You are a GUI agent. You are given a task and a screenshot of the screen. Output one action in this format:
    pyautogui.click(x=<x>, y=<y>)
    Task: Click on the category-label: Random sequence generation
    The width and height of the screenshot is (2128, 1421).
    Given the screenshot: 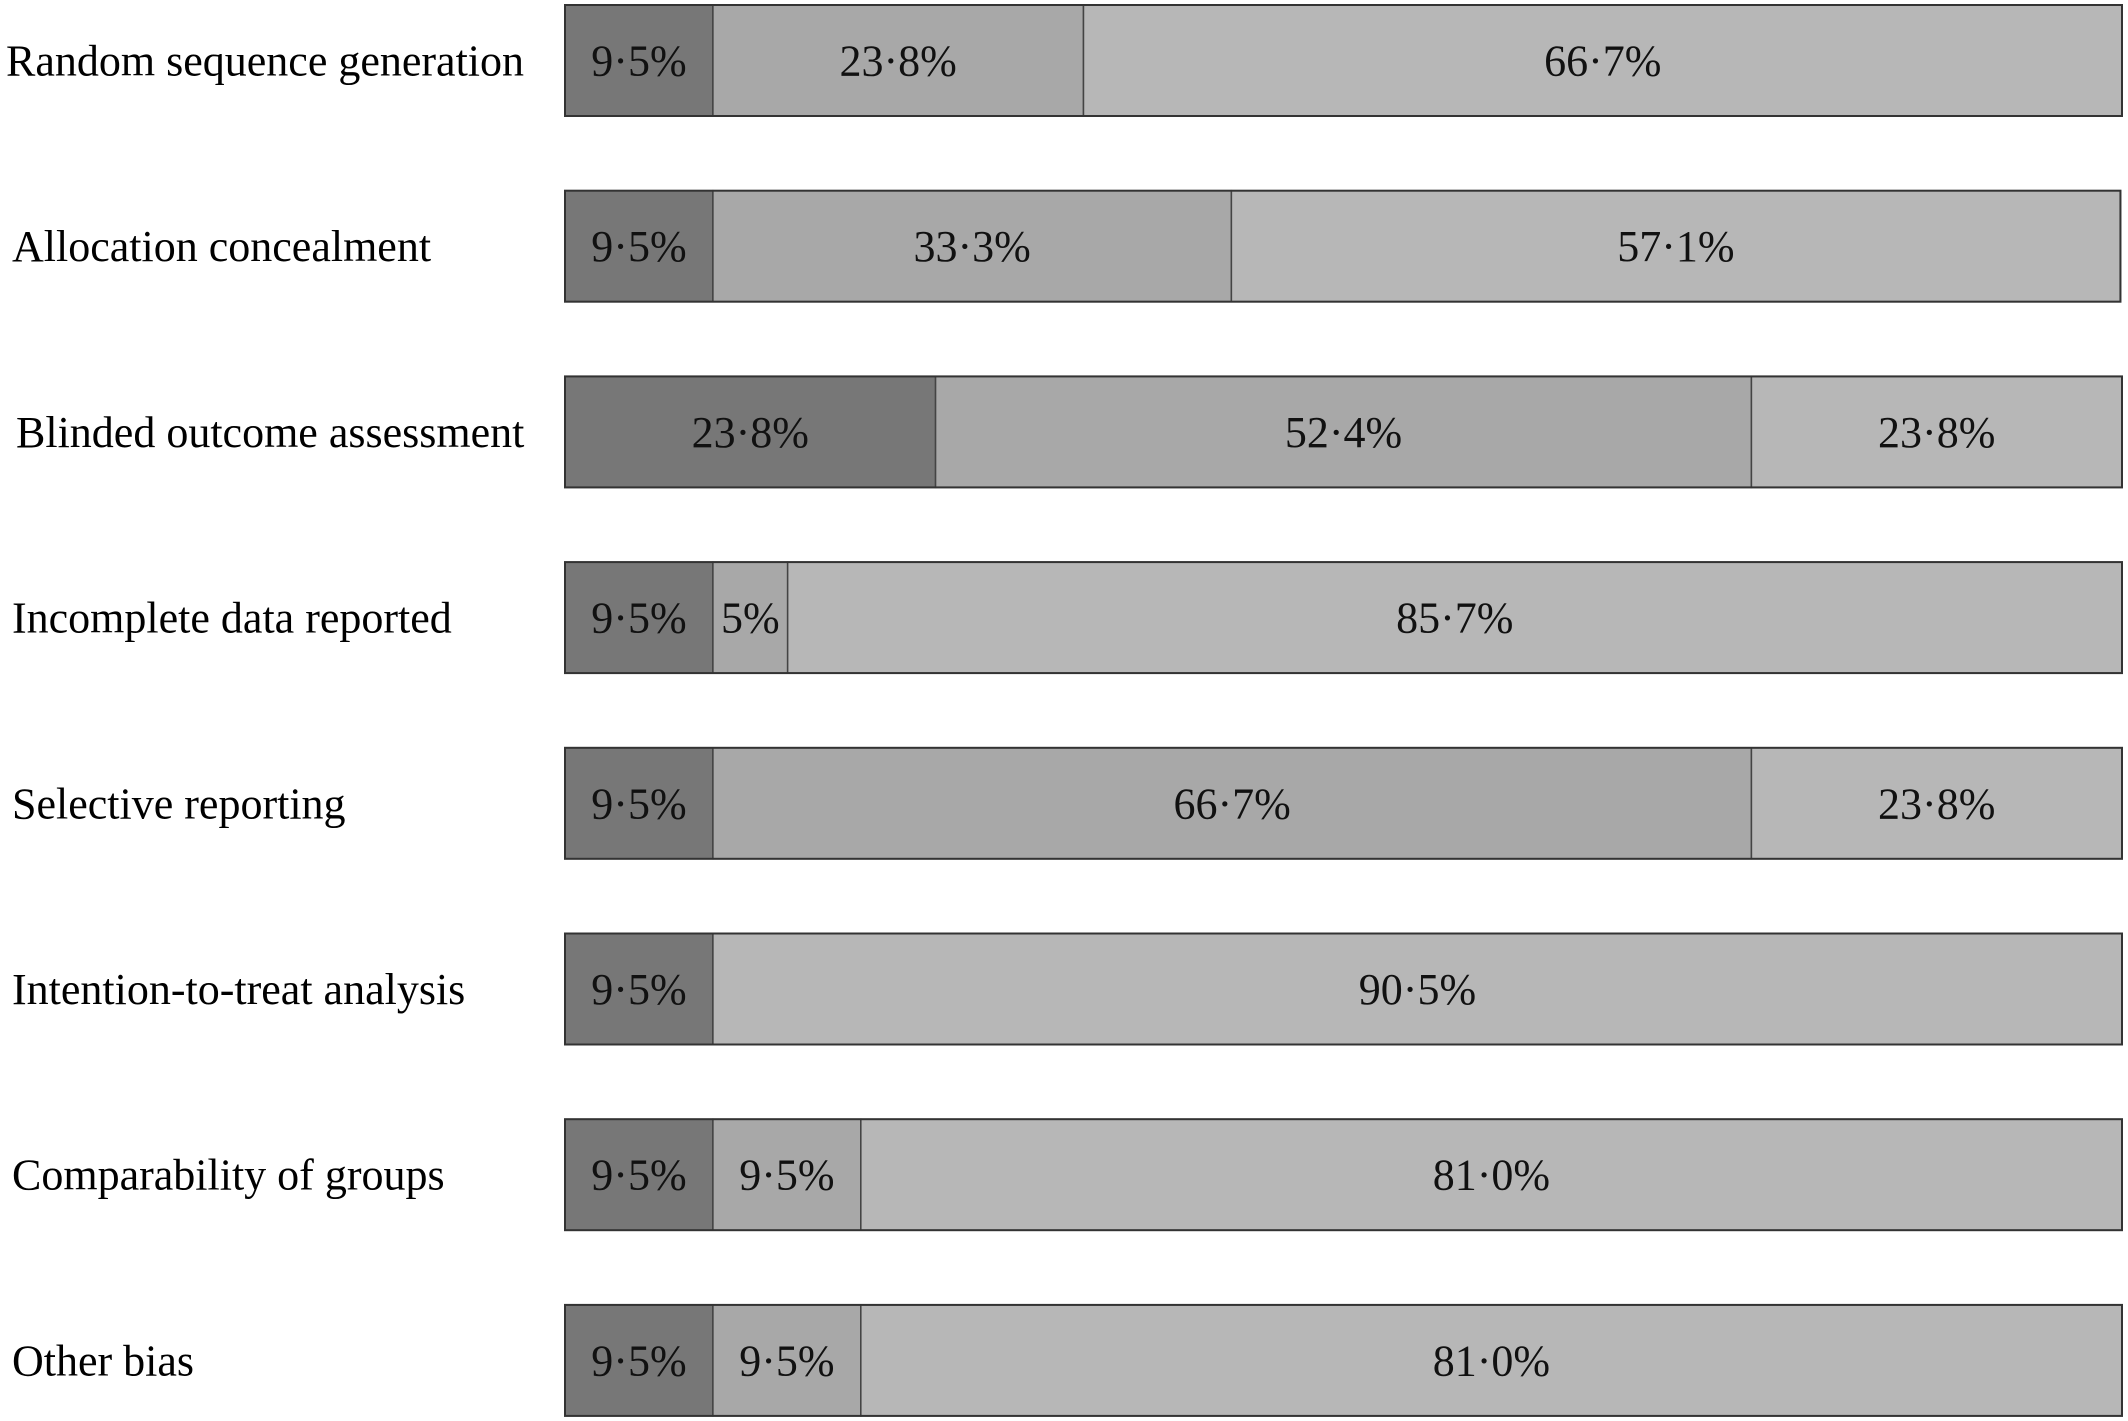 What is the action you would take?
    pyautogui.click(x=265, y=61)
    